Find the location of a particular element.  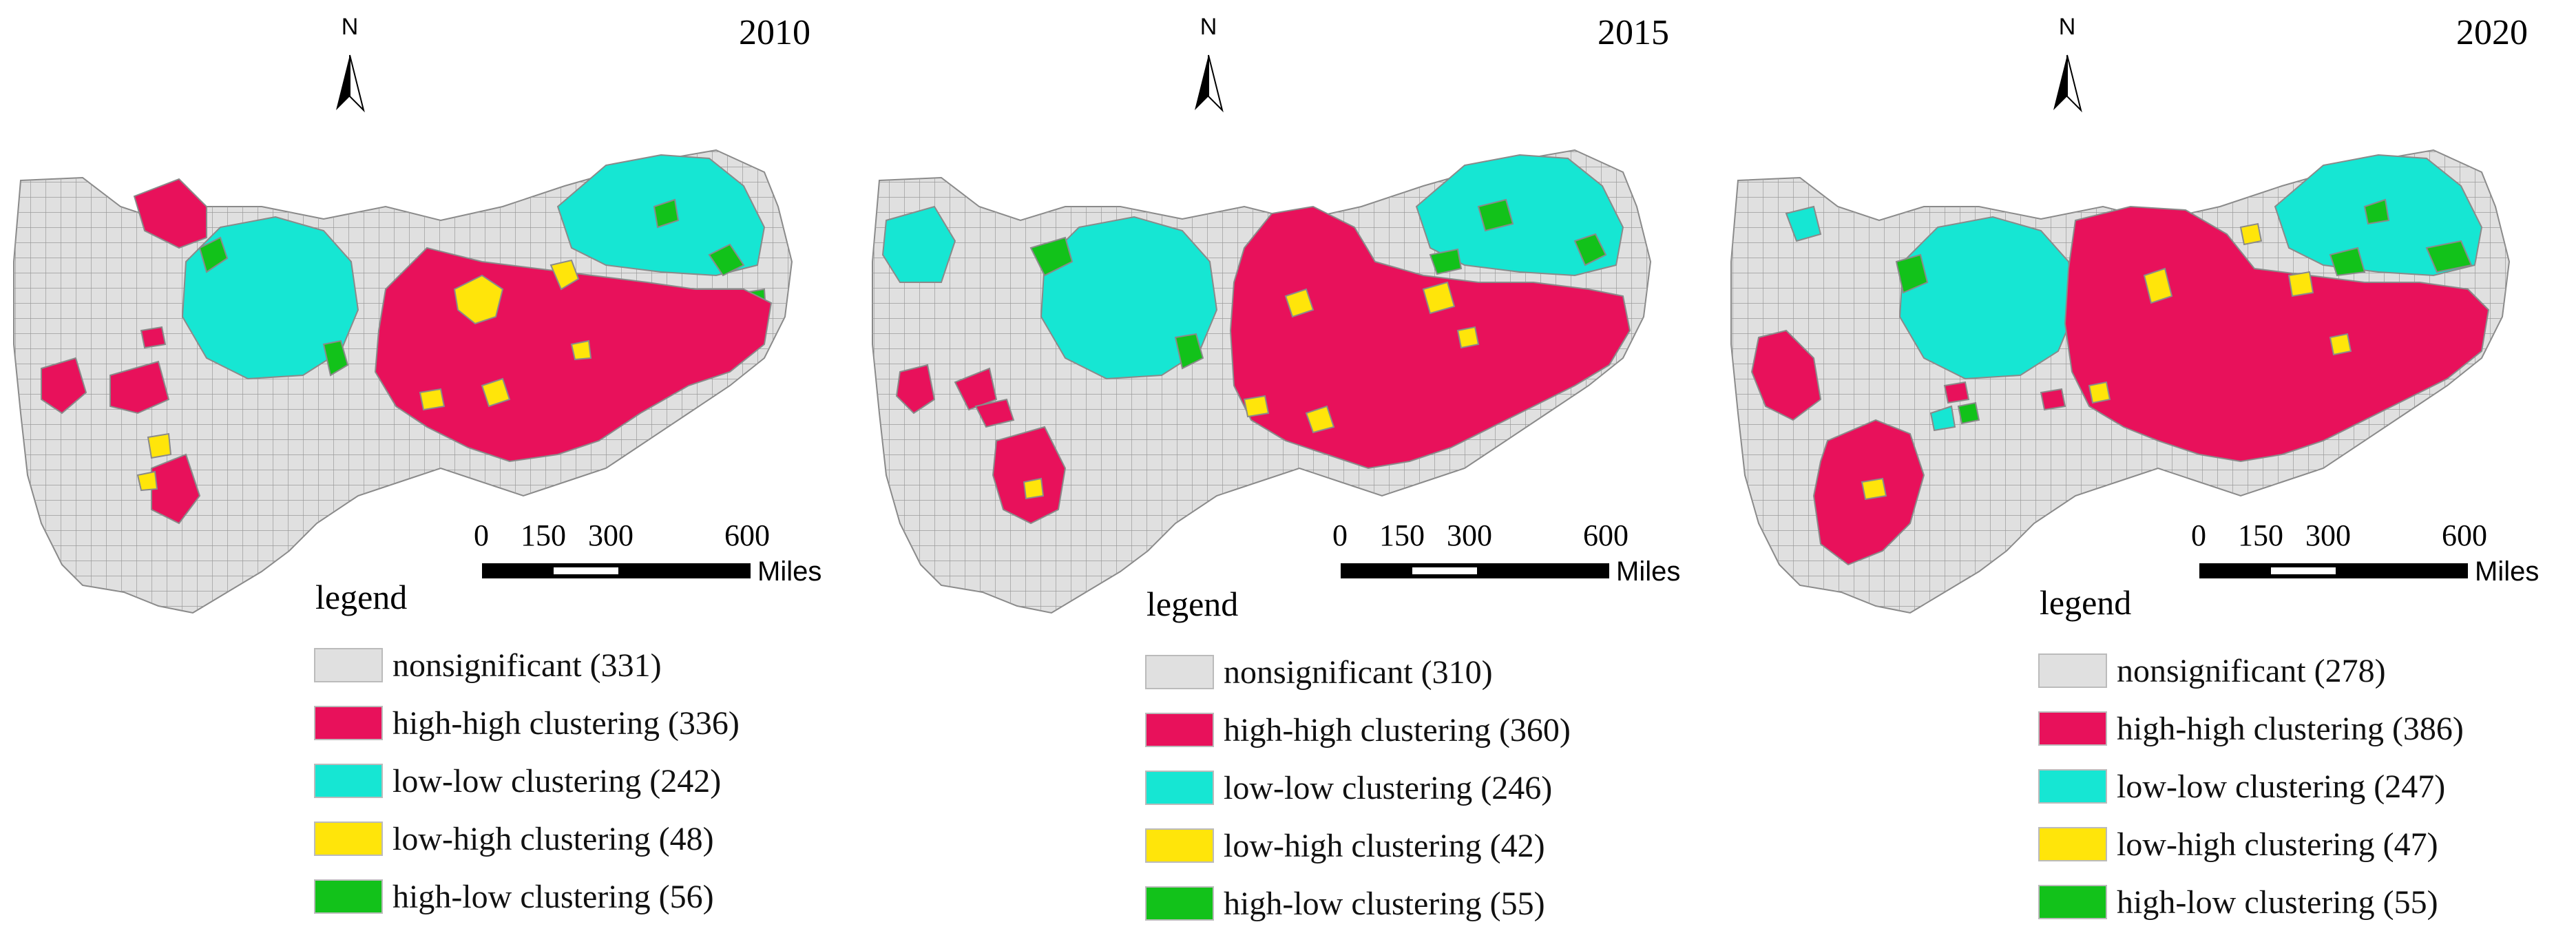

year-label: 2020 is located at coordinates (2492, 32).